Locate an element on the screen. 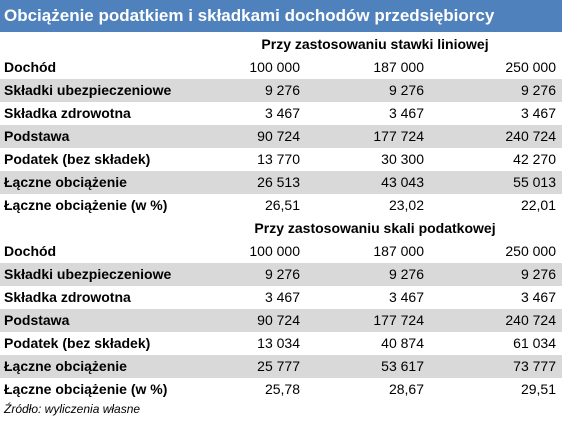  cell-value: 73 777 is located at coordinates (534, 366).